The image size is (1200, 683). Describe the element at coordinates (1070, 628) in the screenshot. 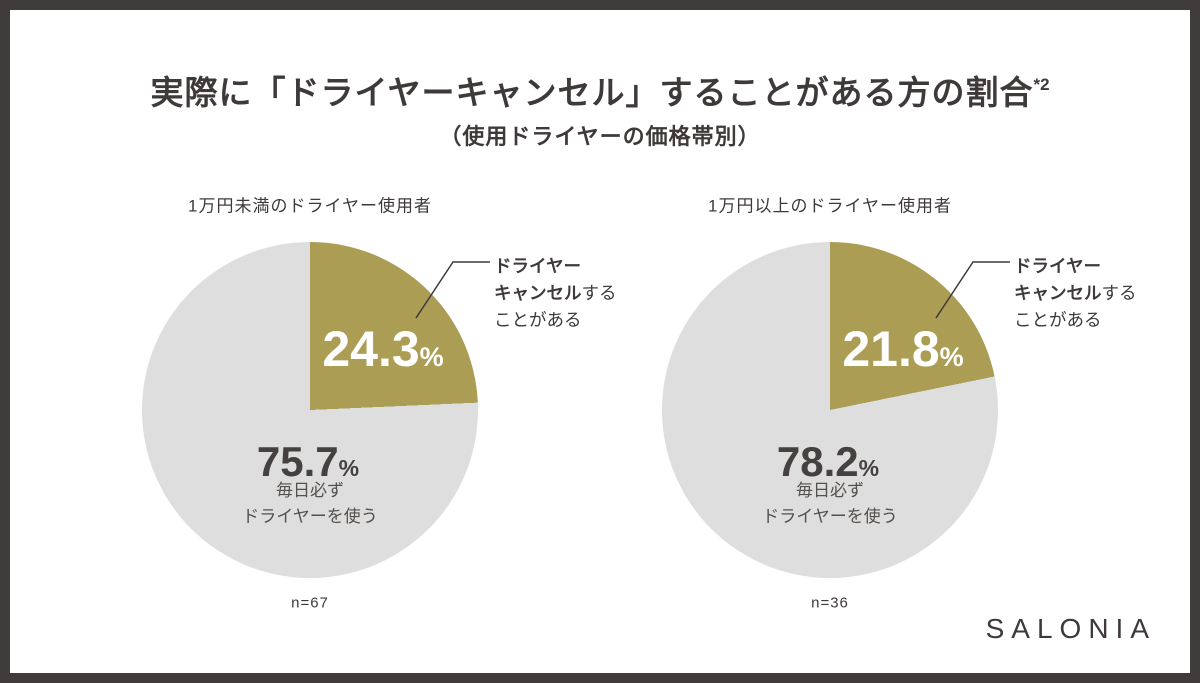

I see `brand-logo: SALONIA` at that location.